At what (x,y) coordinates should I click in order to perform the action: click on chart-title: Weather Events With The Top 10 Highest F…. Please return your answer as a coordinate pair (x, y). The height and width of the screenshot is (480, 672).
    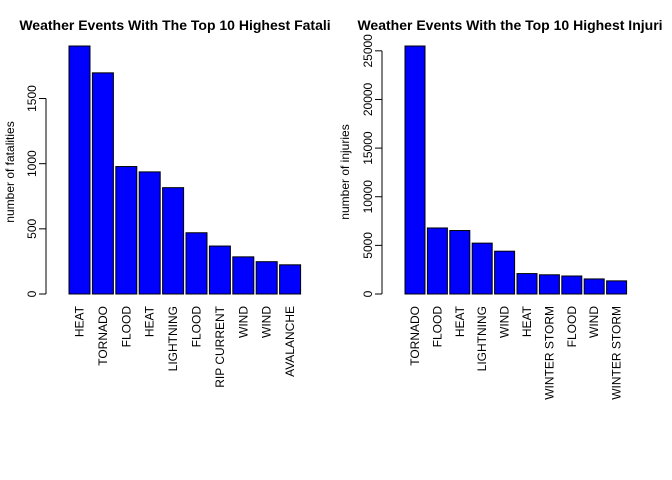
    Looking at the image, I should click on (174, 25).